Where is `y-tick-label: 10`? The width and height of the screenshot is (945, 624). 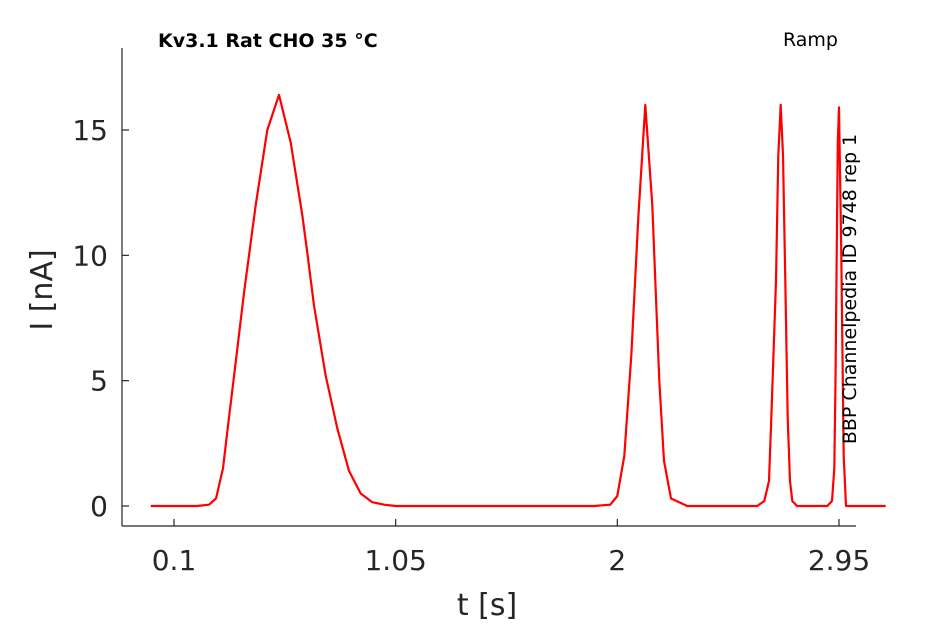 y-tick-label: 10 is located at coordinates (90, 255).